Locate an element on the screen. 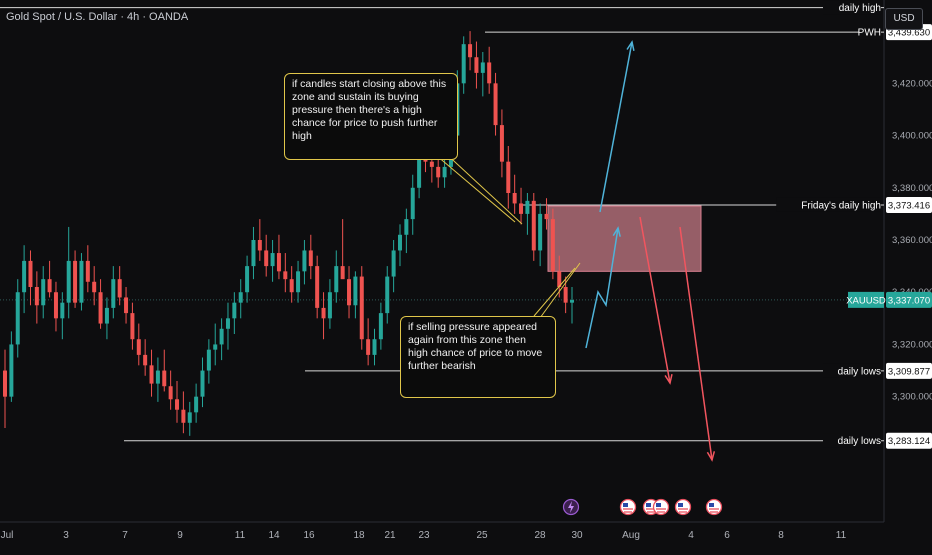 Image resolution: width=932 pixels, height=555 pixels. level-label: daily lows is located at coordinates (859, 371).